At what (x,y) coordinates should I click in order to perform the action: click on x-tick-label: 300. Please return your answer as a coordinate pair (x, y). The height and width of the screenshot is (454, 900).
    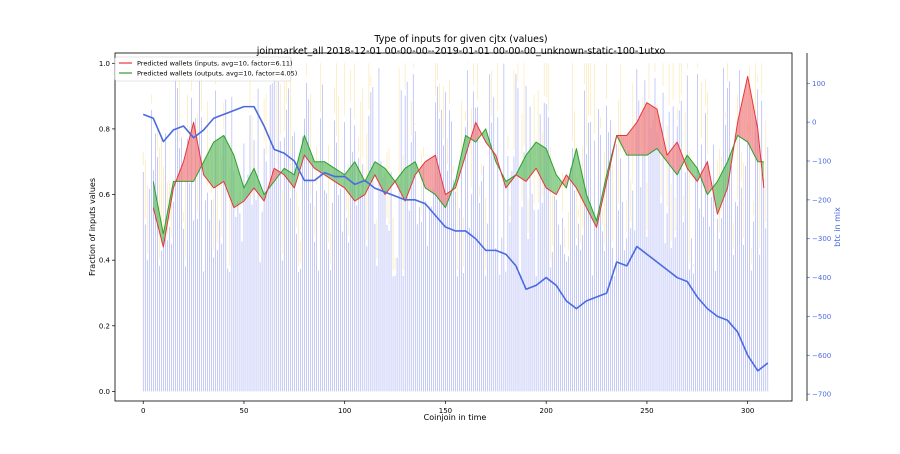
    Looking at the image, I should click on (747, 411).